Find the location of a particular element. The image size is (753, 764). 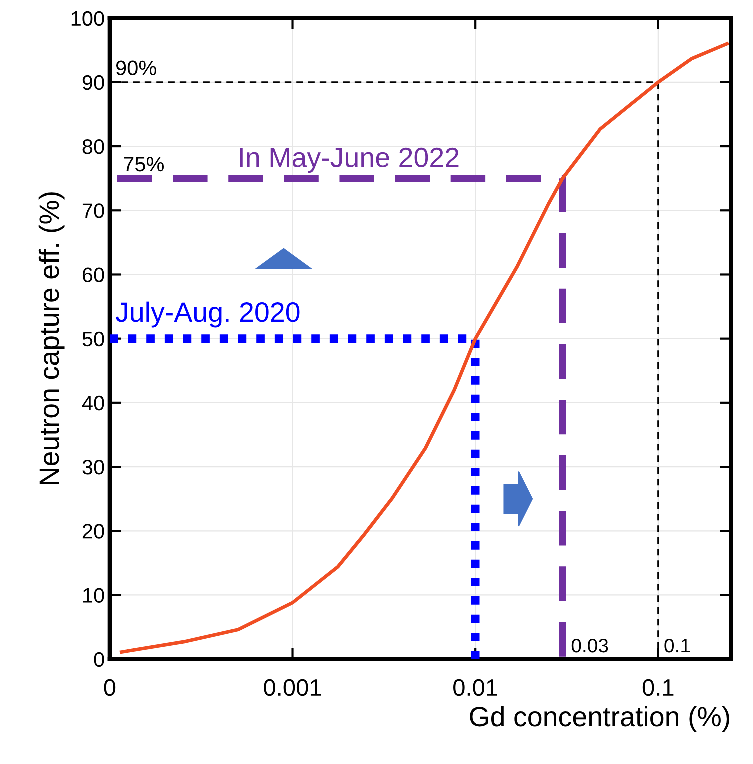

x-tick-label: 0.01 is located at coordinates (476, 687).